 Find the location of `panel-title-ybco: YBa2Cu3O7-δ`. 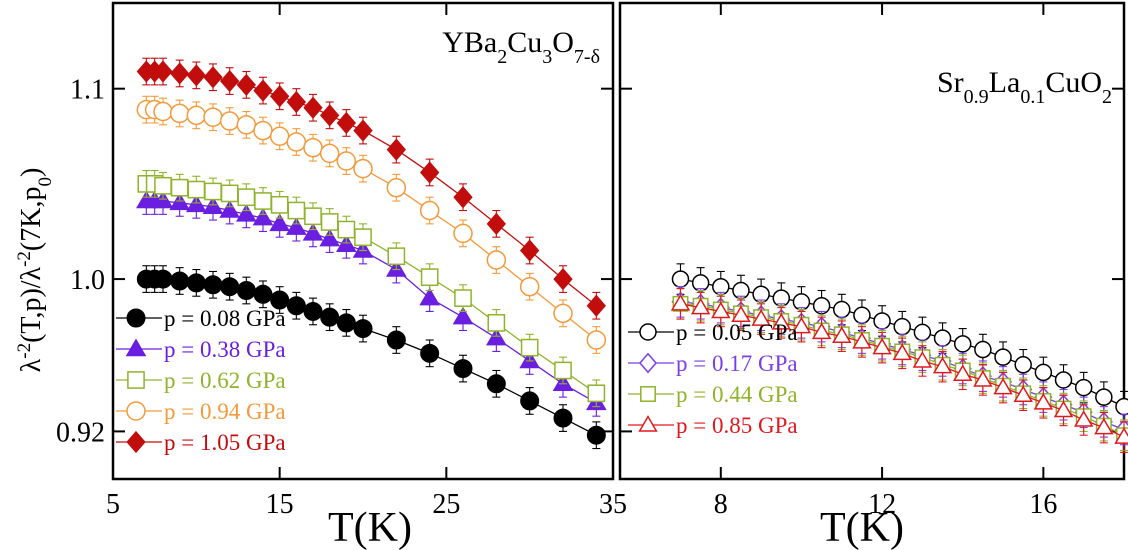

panel-title-ybco: YBa2Cu3O7-δ is located at coordinates (521, 47).